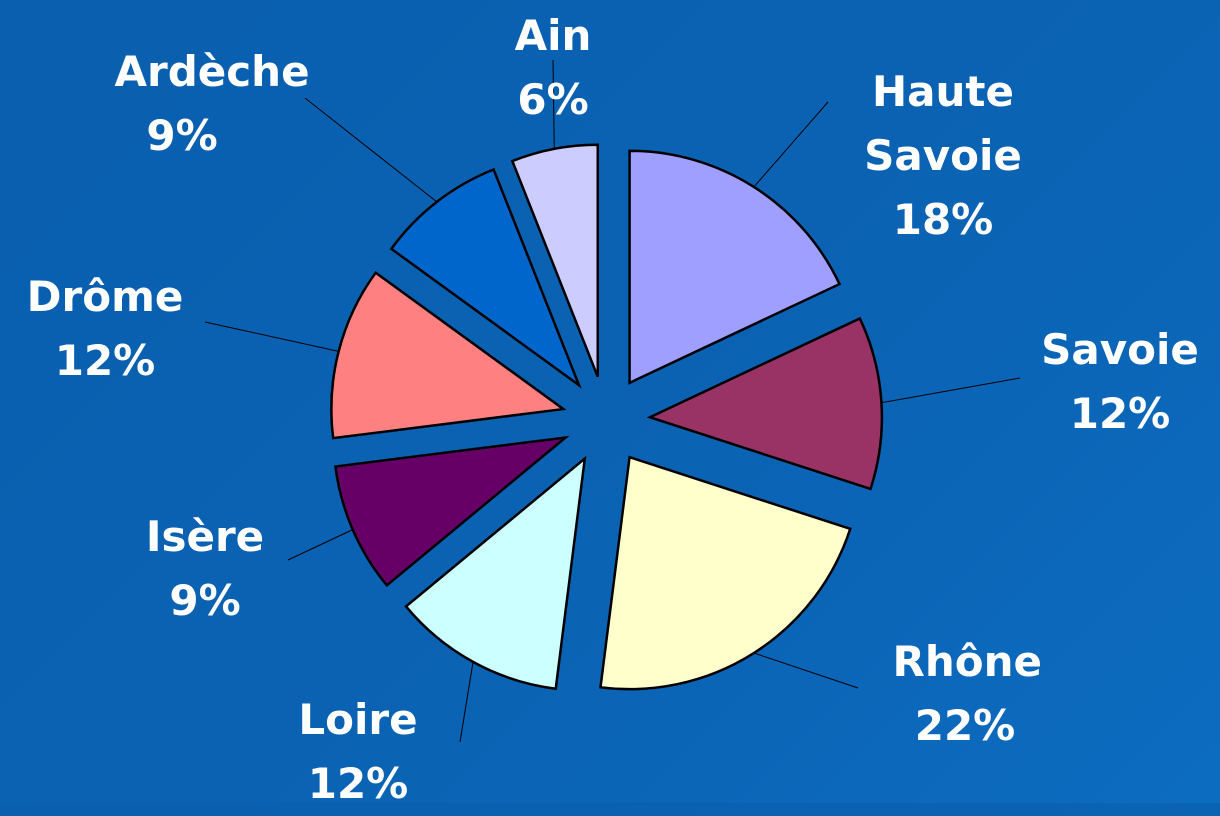 This screenshot has height=816, width=1220. Describe the element at coordinates (965, 726) in the screenshot. I see `value-label: 22%` at that location.